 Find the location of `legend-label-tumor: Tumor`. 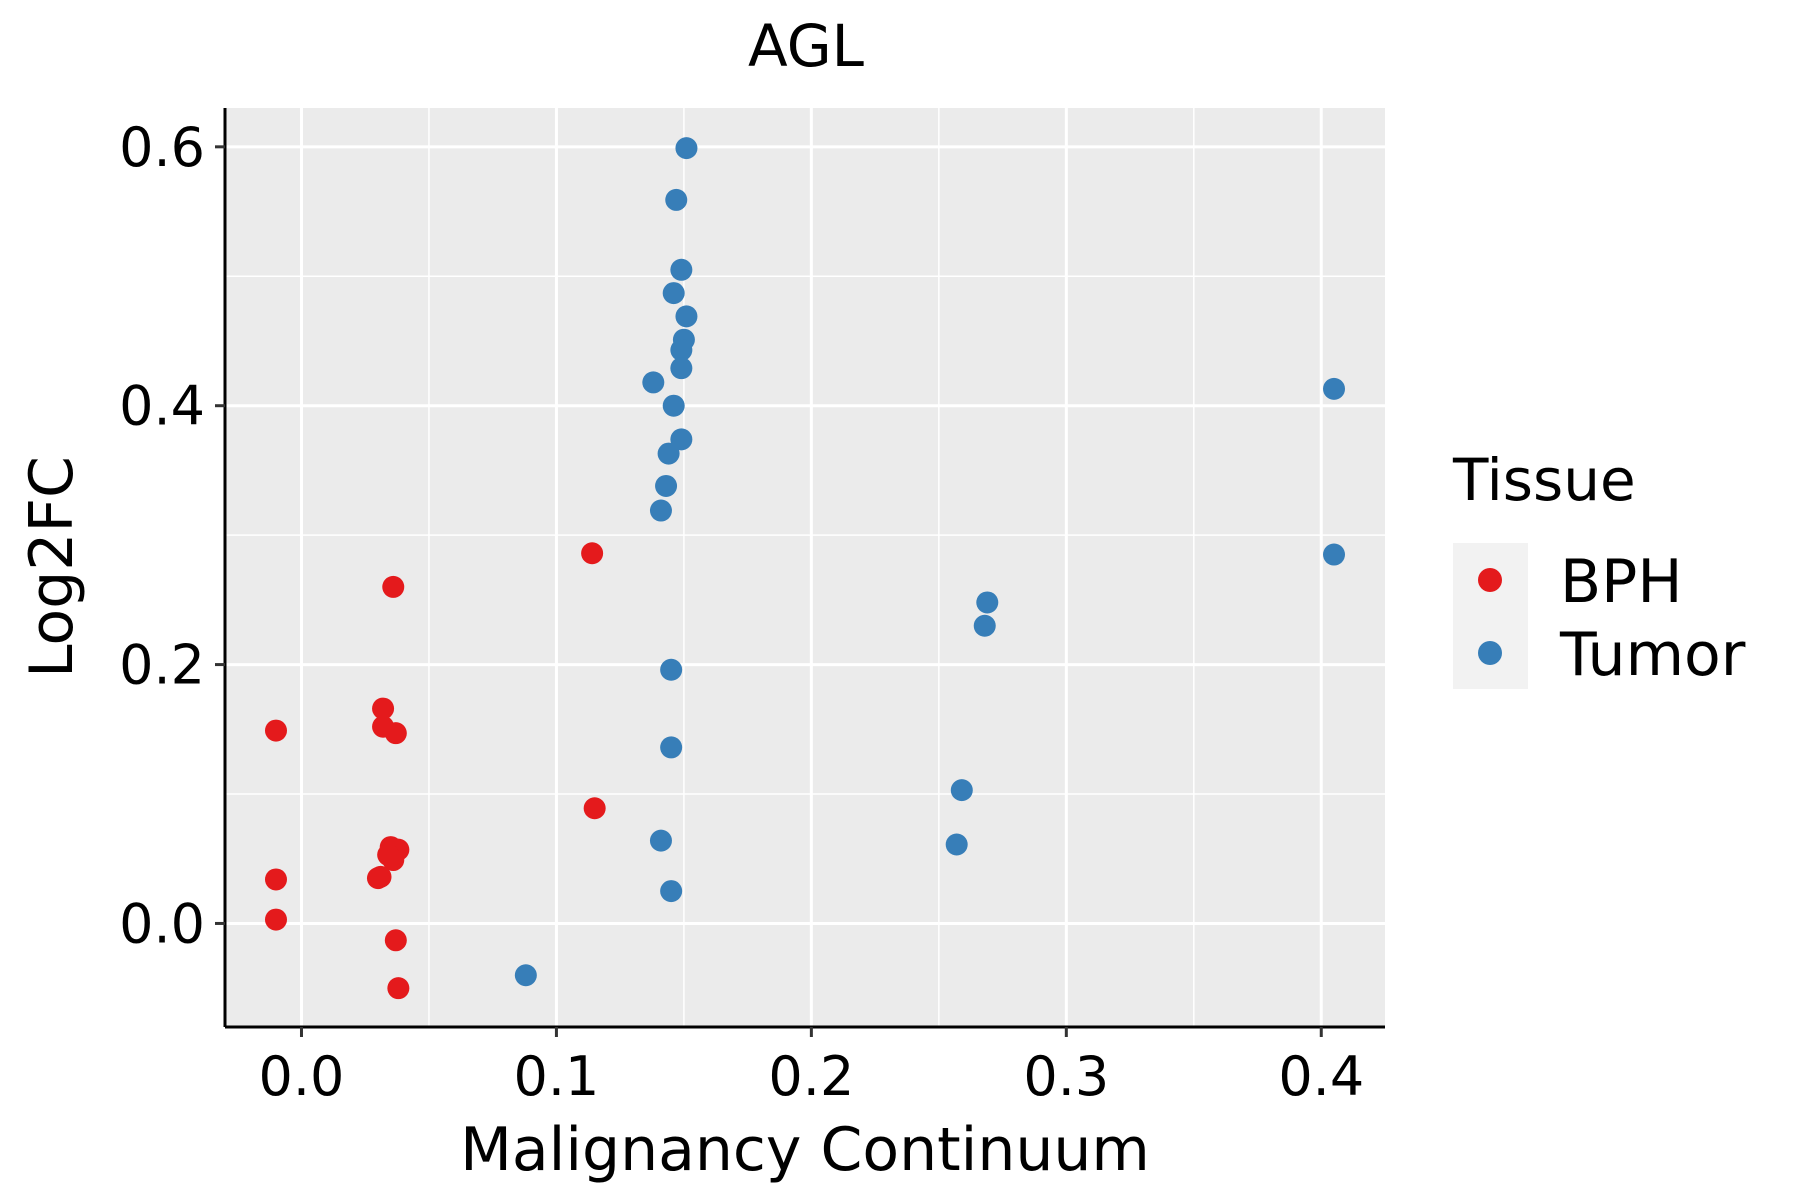

legend-label-tumor: Tumor is located at coordinates (1652, 655).